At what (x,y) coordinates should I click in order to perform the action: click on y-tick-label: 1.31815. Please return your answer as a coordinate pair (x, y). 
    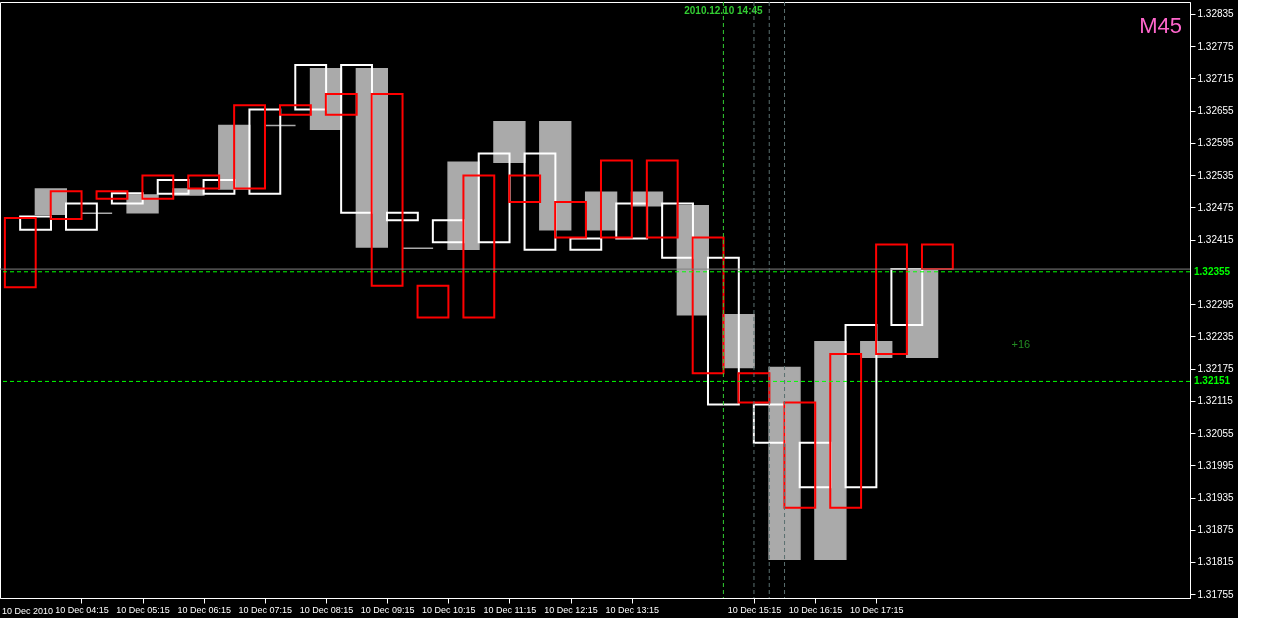
    Looking at the image, I should click on (1216, 562).